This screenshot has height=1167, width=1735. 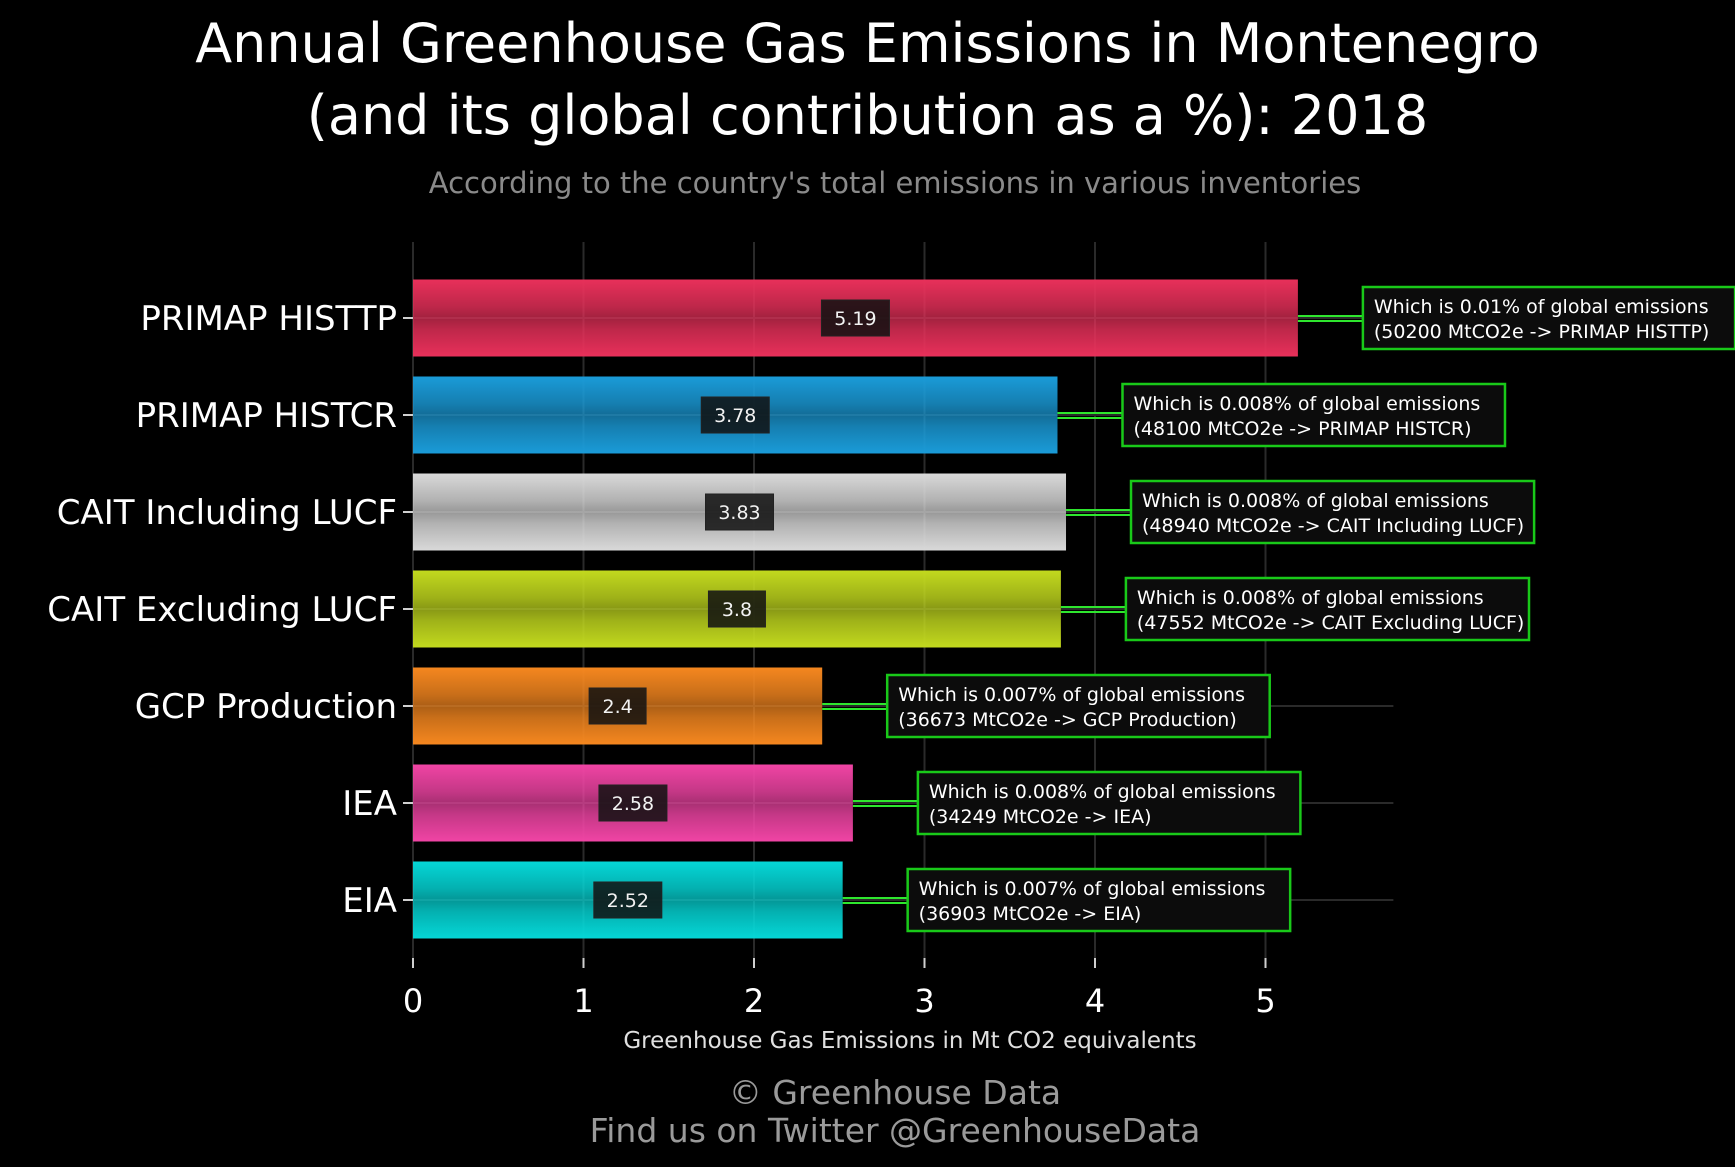 I want to click on value-label-3: 3.8, so click(x=737, y=610).